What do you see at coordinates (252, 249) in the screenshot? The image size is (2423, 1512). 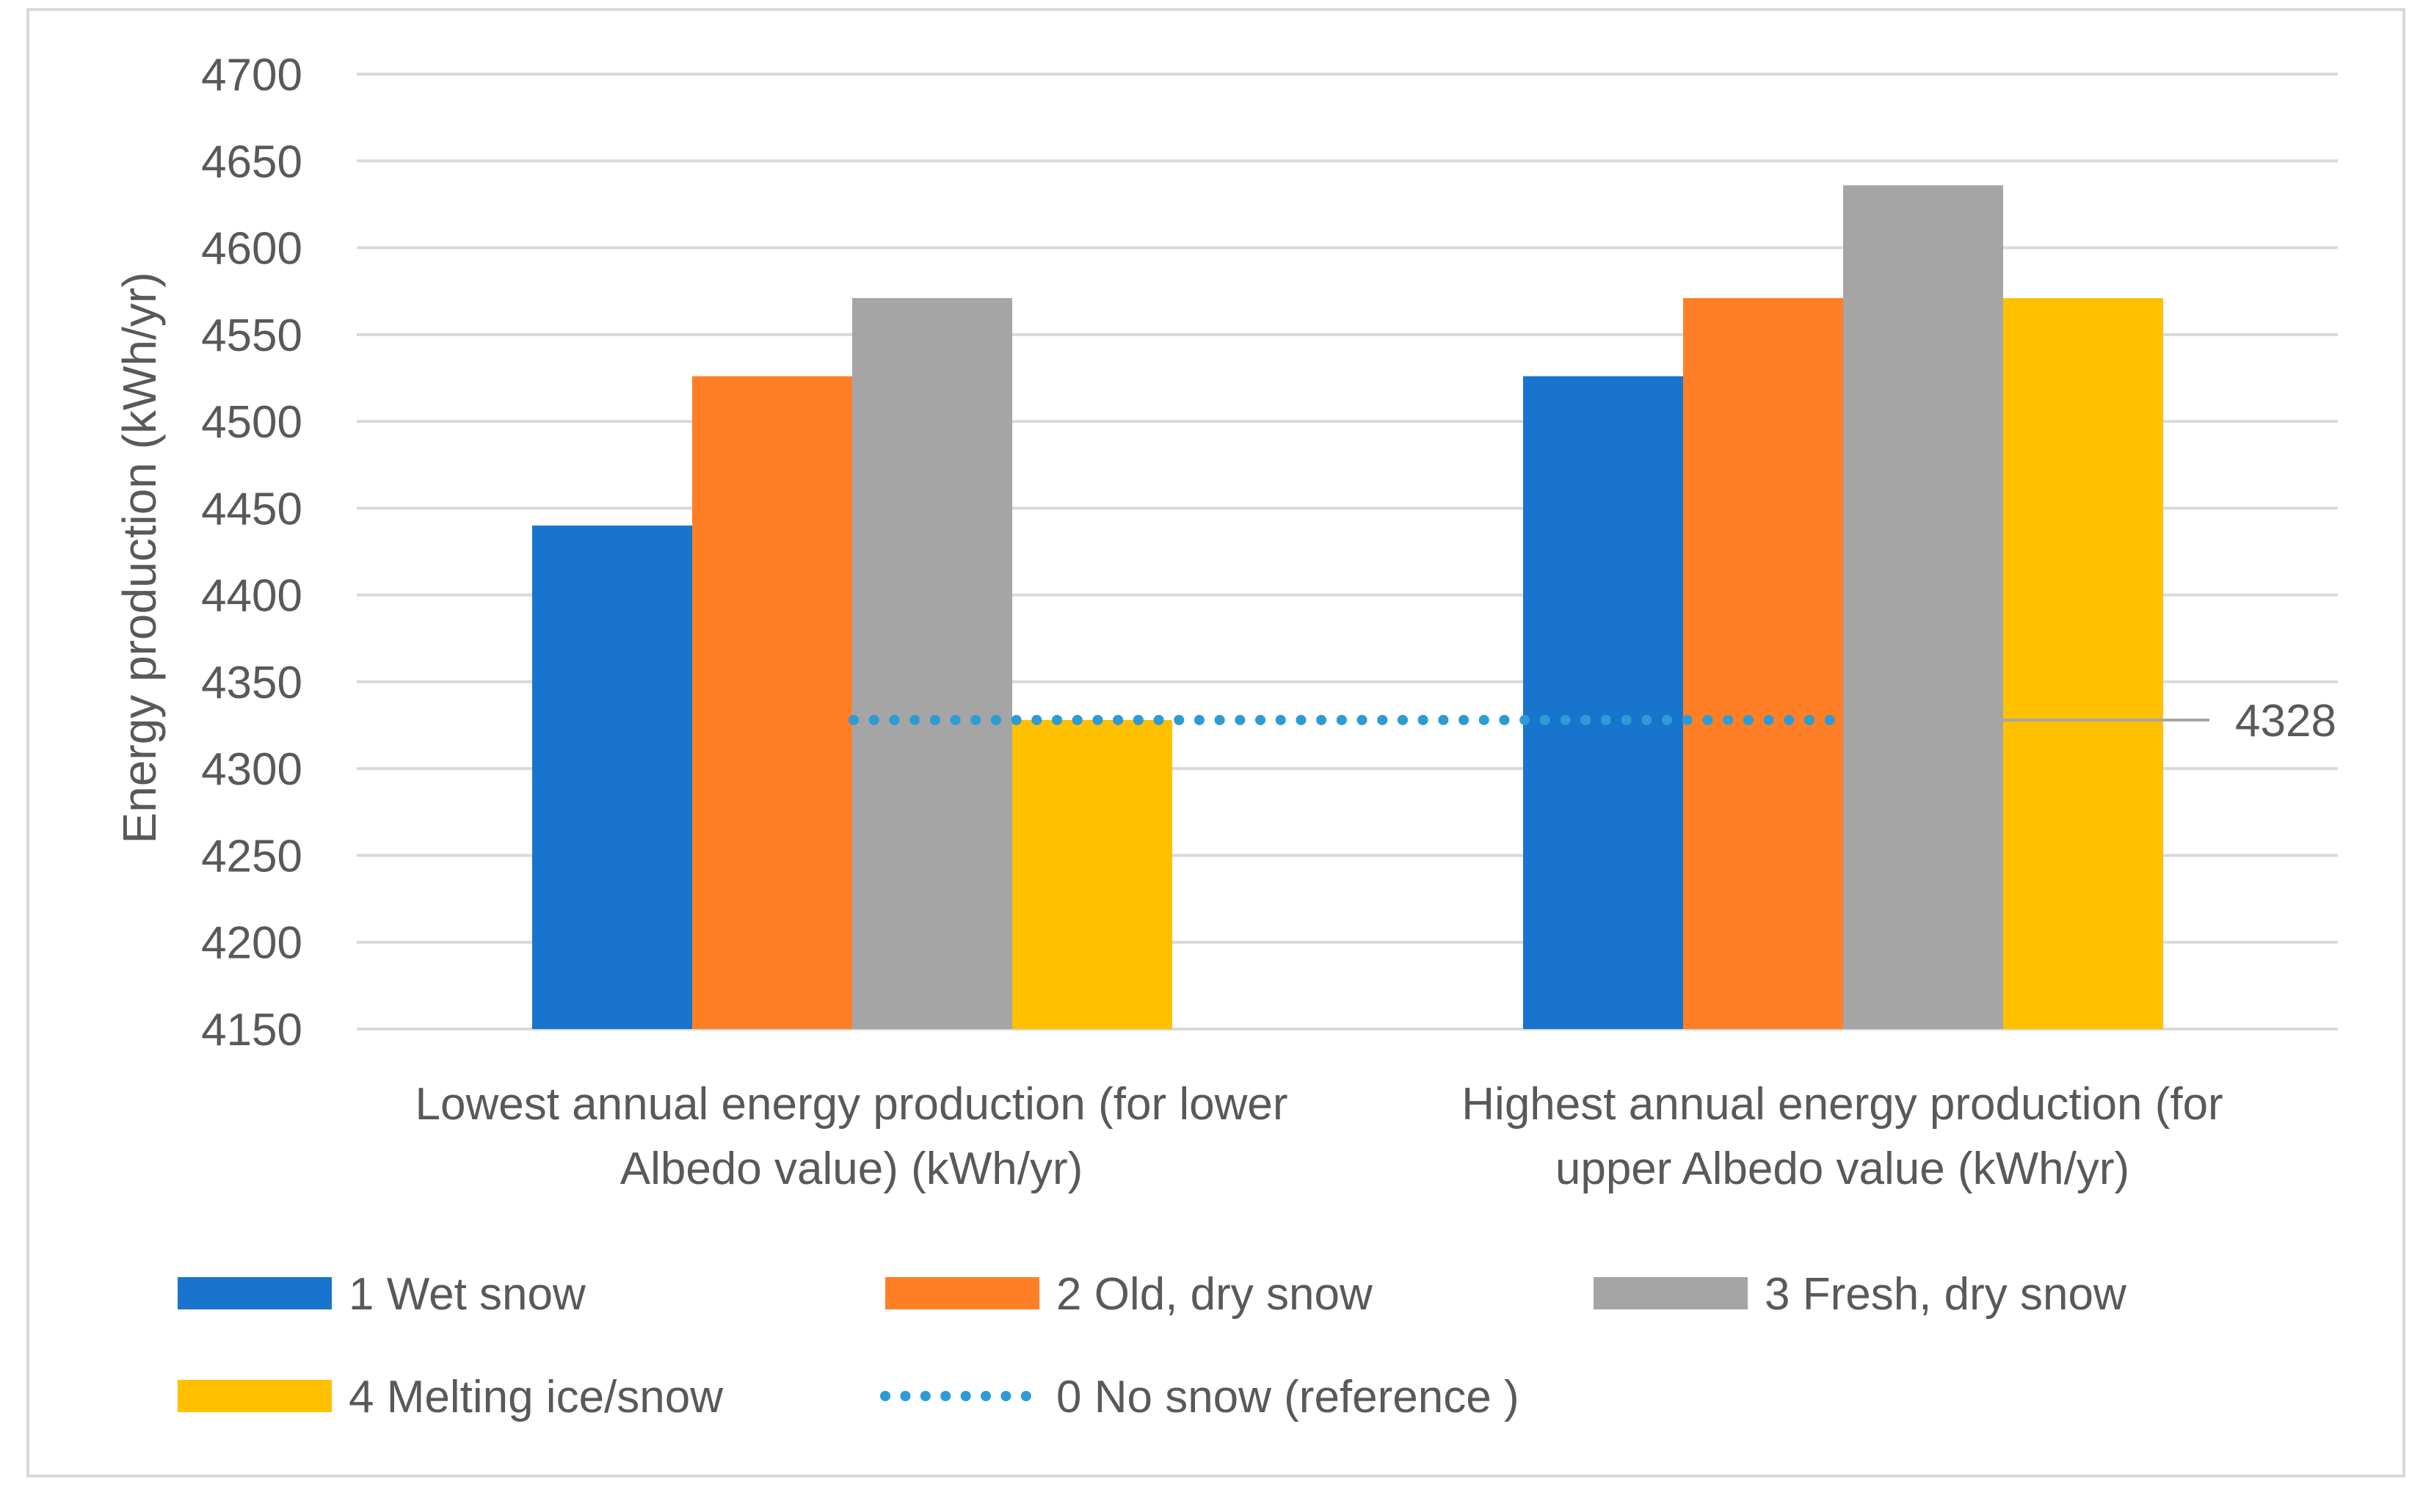 I see `y-tick-label: 4600` at bounding box center [252, 249].